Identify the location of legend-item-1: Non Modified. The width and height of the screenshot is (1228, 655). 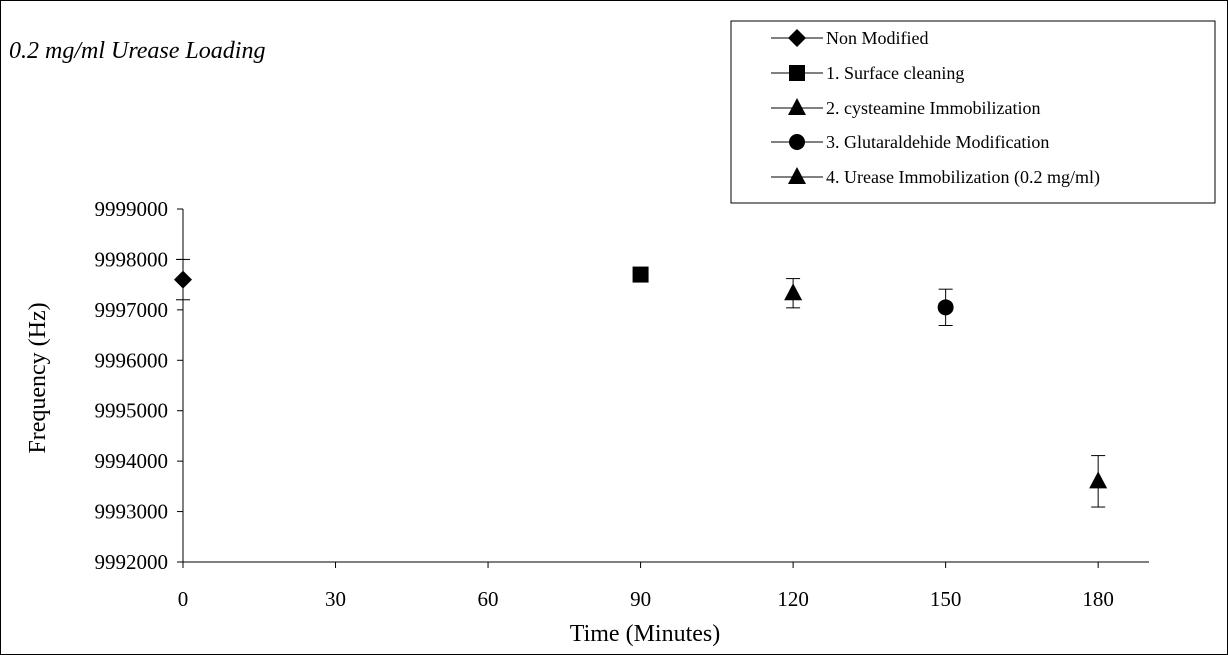
(850, 38).